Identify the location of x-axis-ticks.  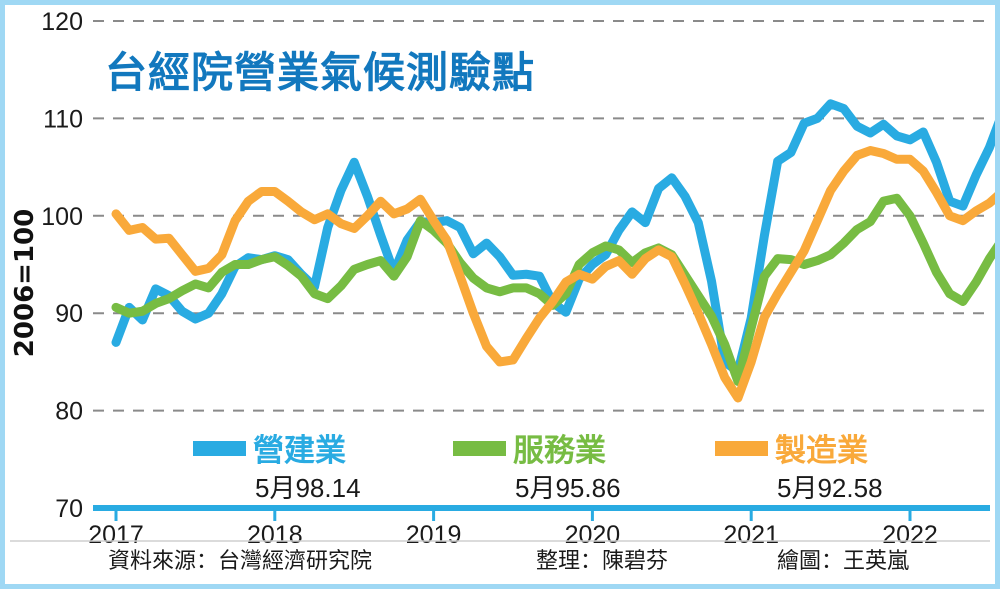
(513, 514).